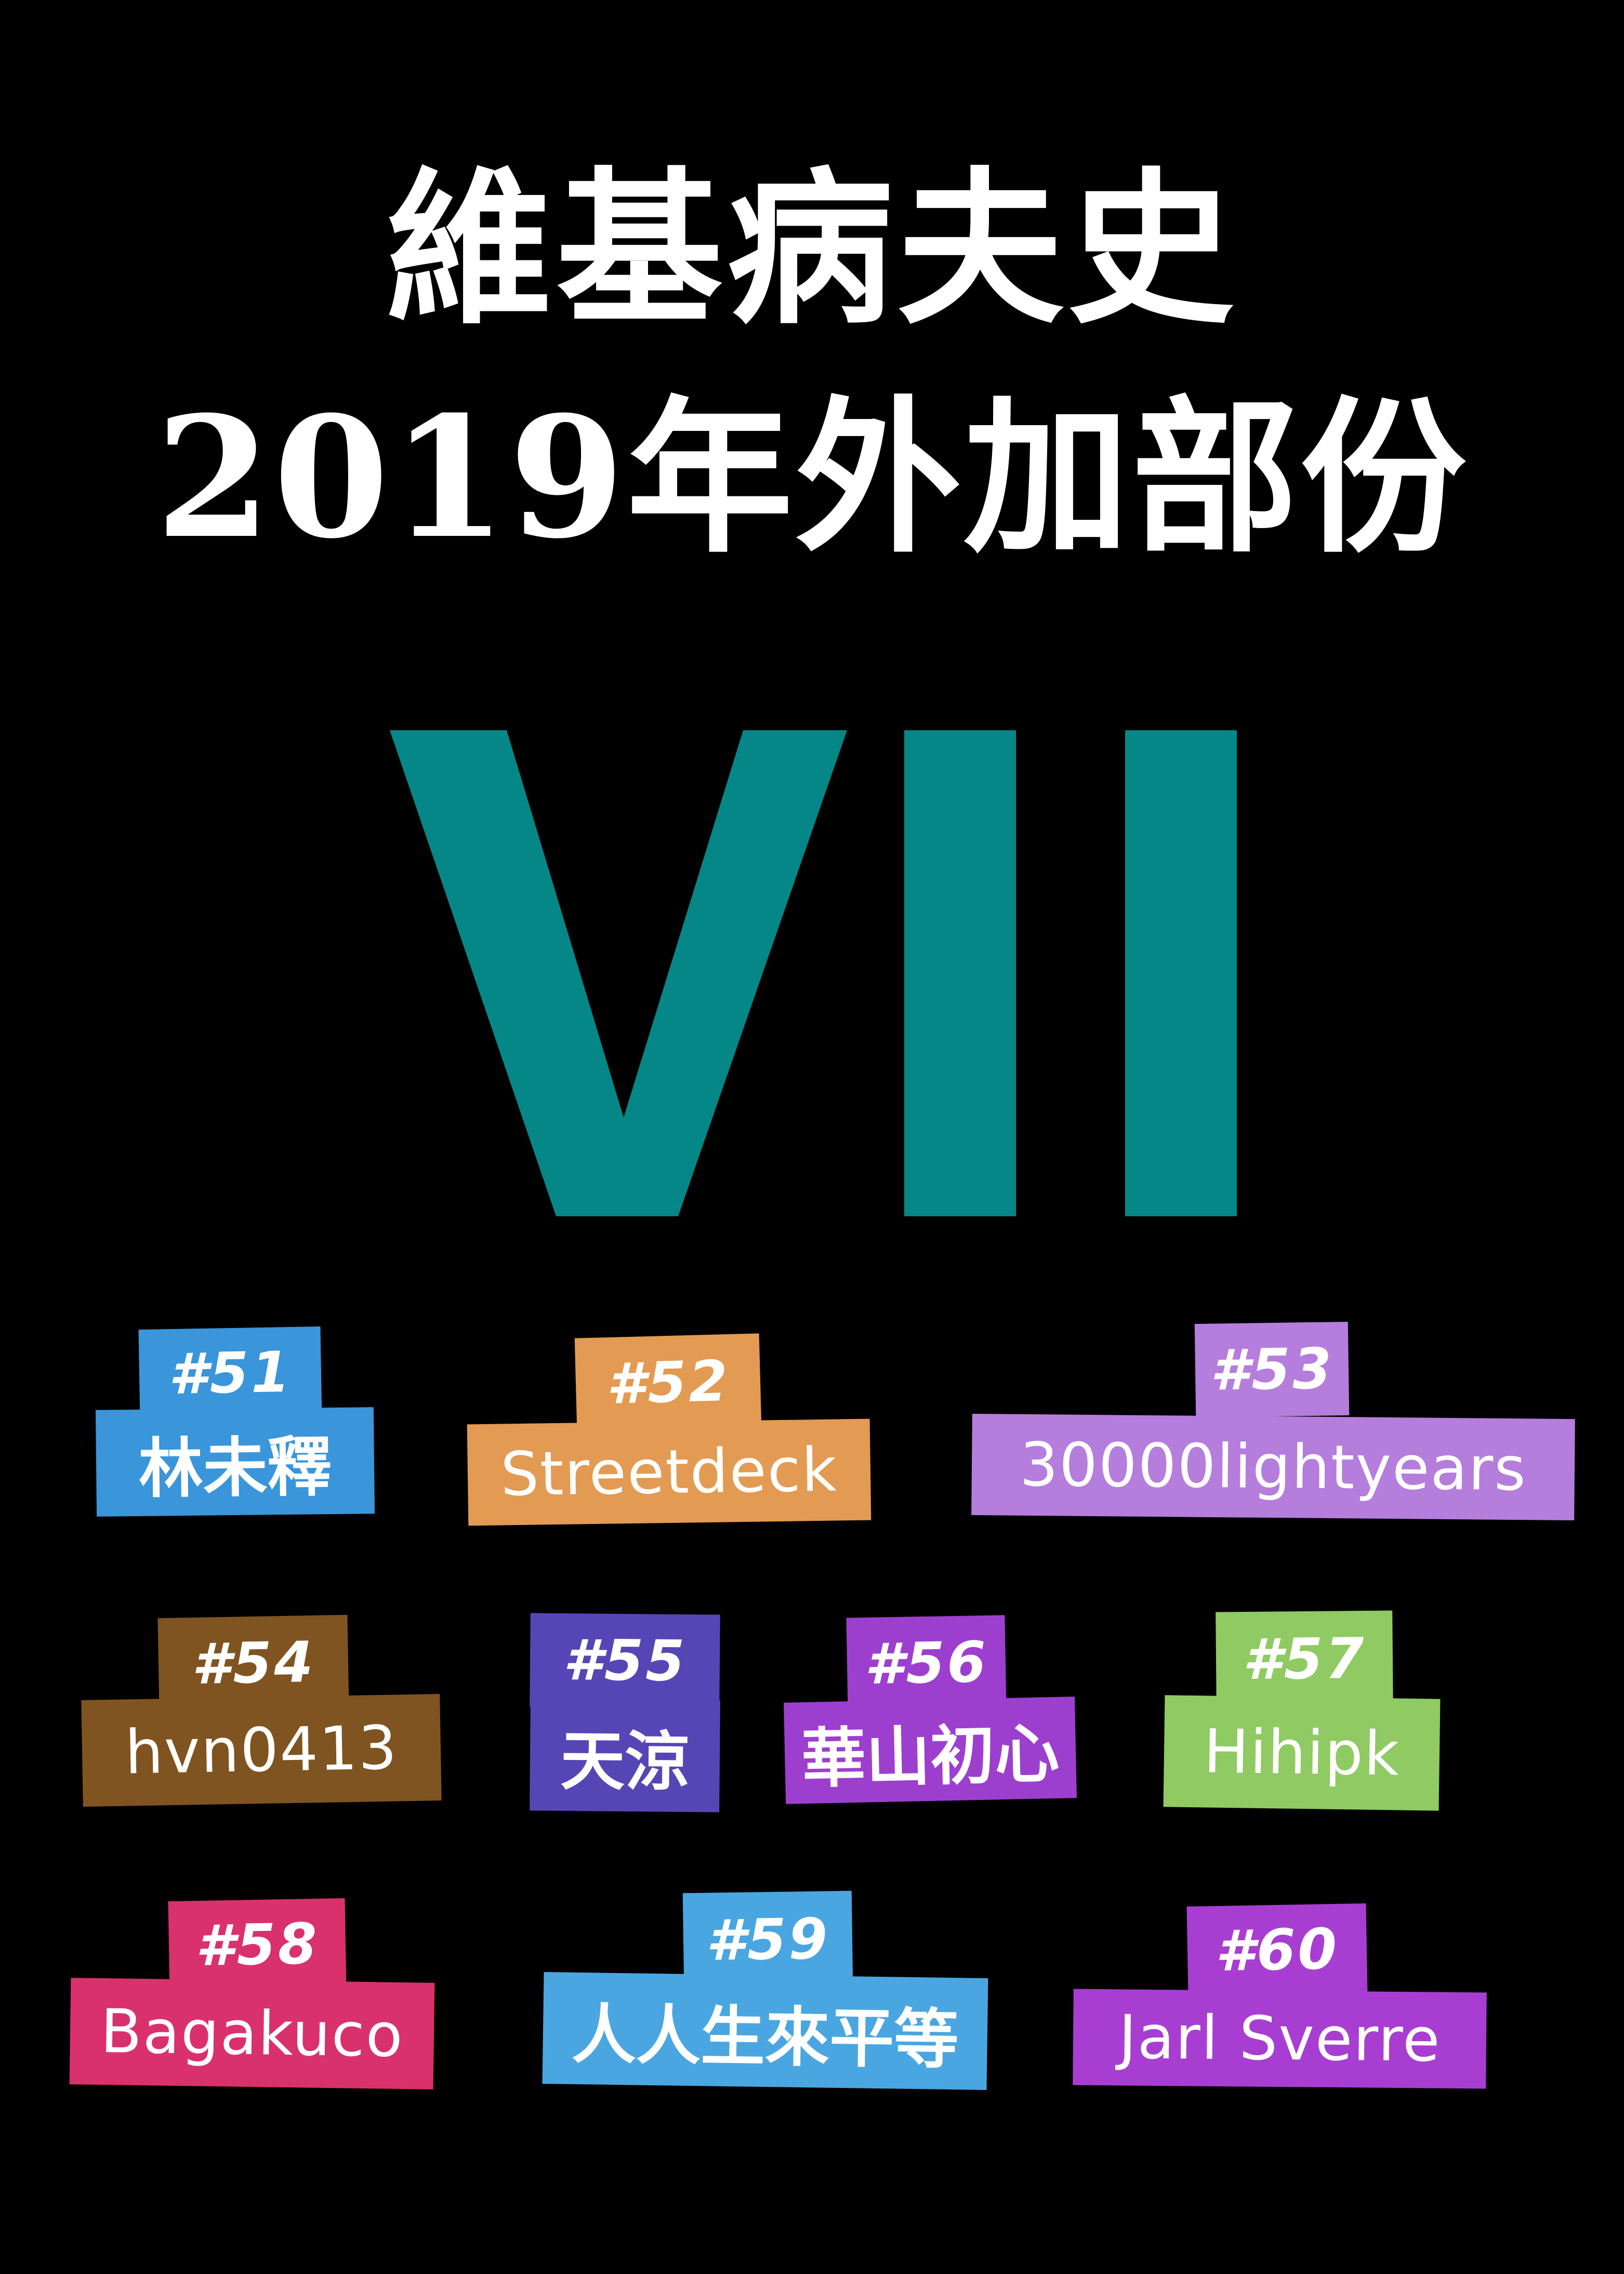 The height and width of the screenshot is (2274, 1624). Describe the element at coordinates (619, 973) in the screenshot. I see `numeral-v` at that location.